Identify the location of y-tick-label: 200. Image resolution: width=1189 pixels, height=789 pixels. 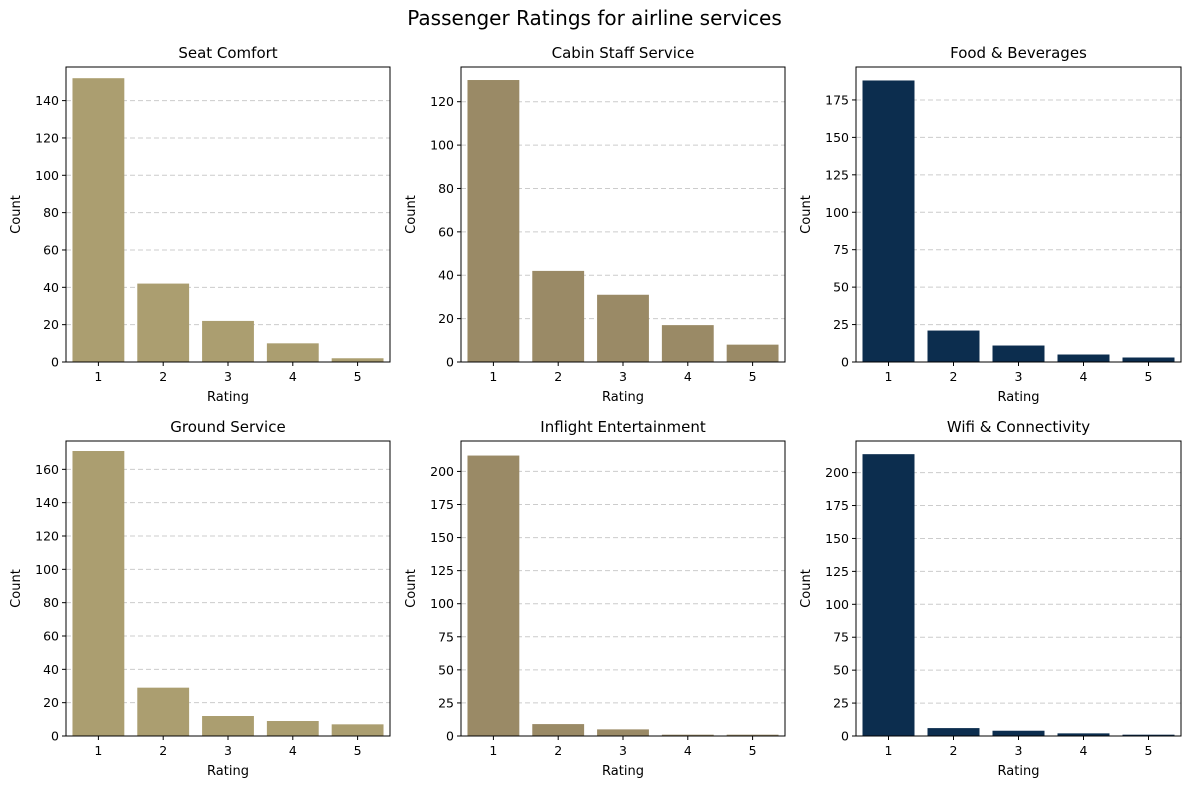
(837, 472).